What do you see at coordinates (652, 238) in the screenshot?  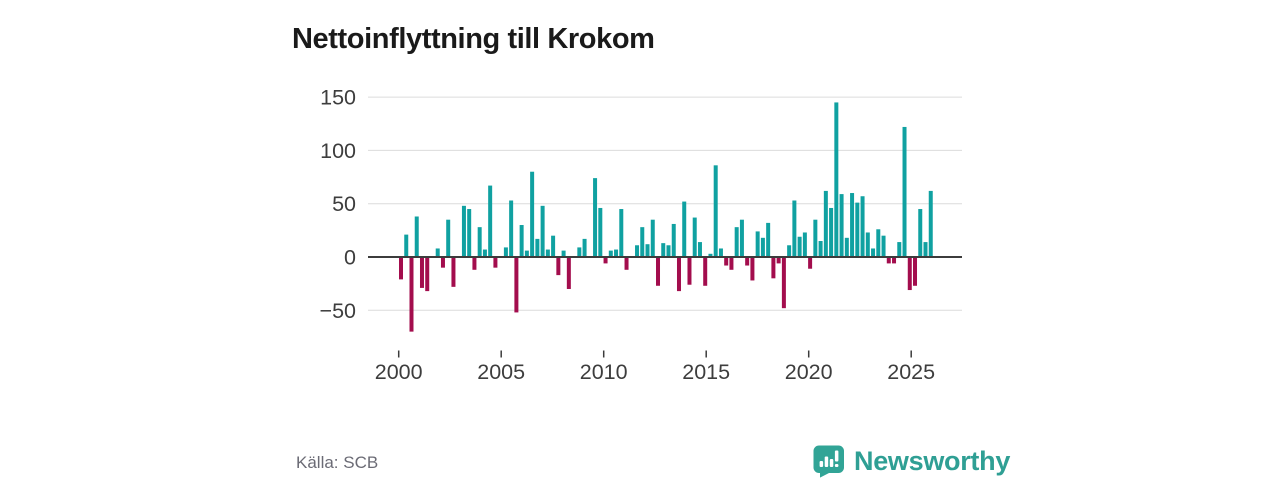 I see `bar-q48` at bounding box center [652, 238].